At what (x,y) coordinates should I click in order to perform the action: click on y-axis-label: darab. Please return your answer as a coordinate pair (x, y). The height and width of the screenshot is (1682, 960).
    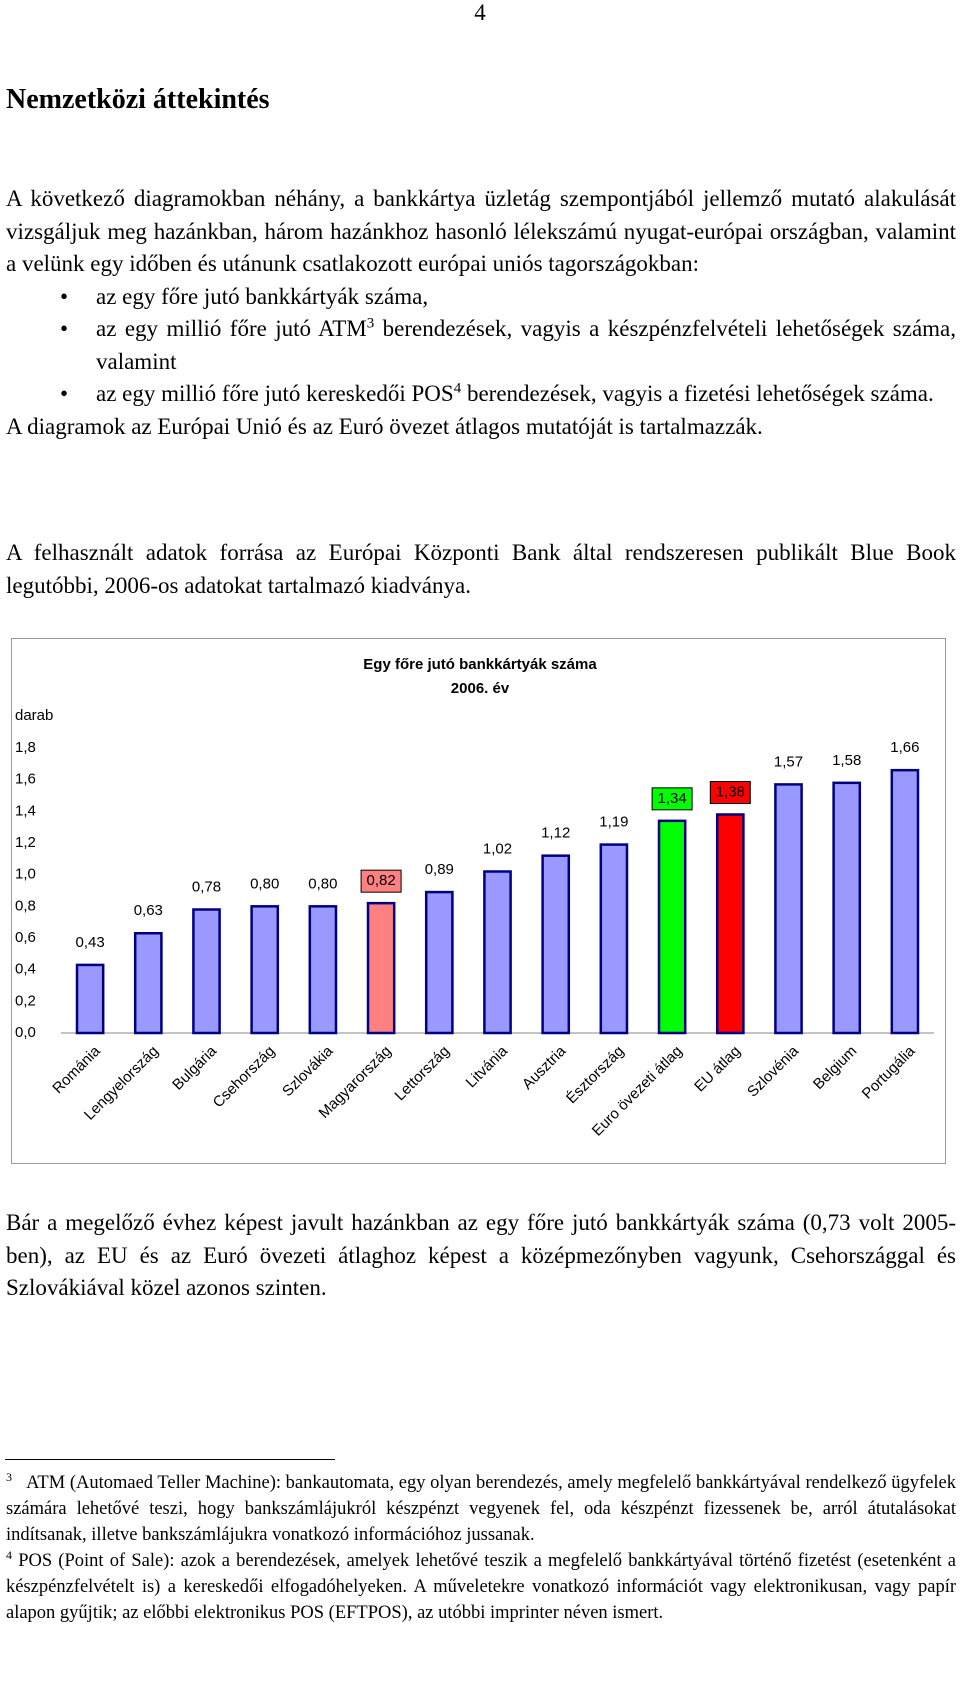
    Looking at the image, I should click on (34, 715).